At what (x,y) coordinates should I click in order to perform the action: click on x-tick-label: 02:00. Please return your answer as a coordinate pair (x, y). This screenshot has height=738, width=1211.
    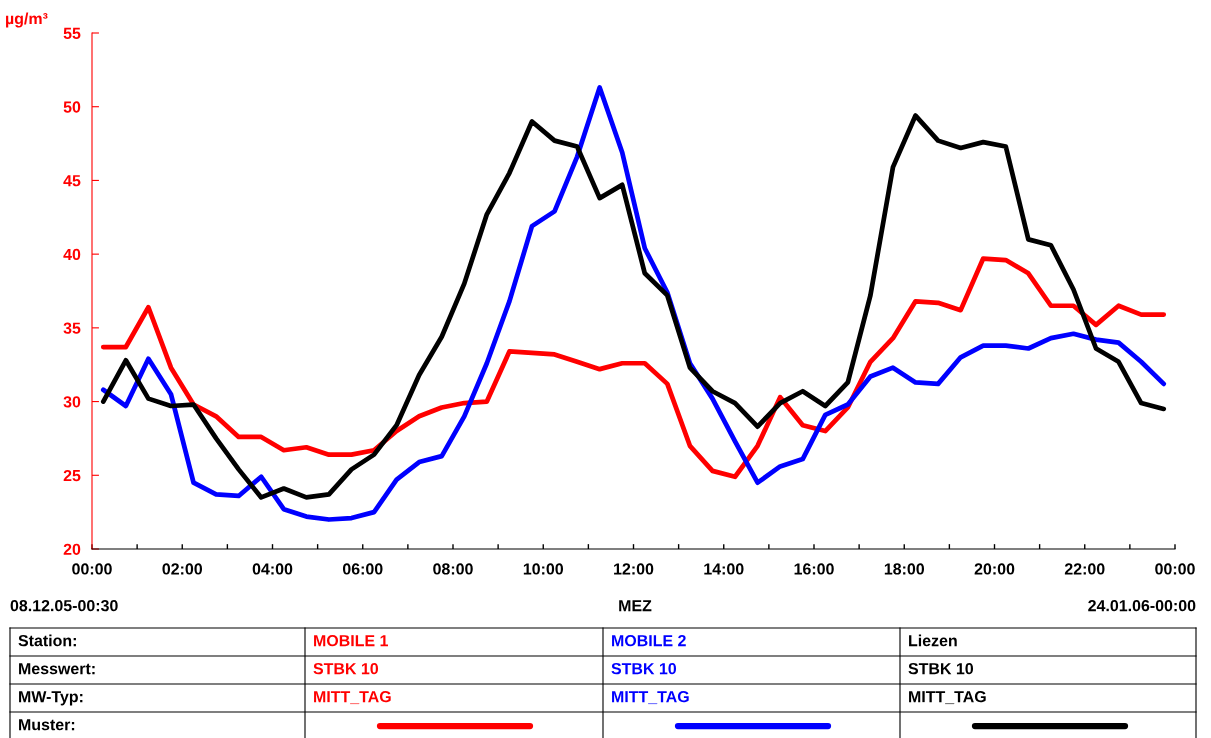
    Looking at the image, I should click on (182, 569).